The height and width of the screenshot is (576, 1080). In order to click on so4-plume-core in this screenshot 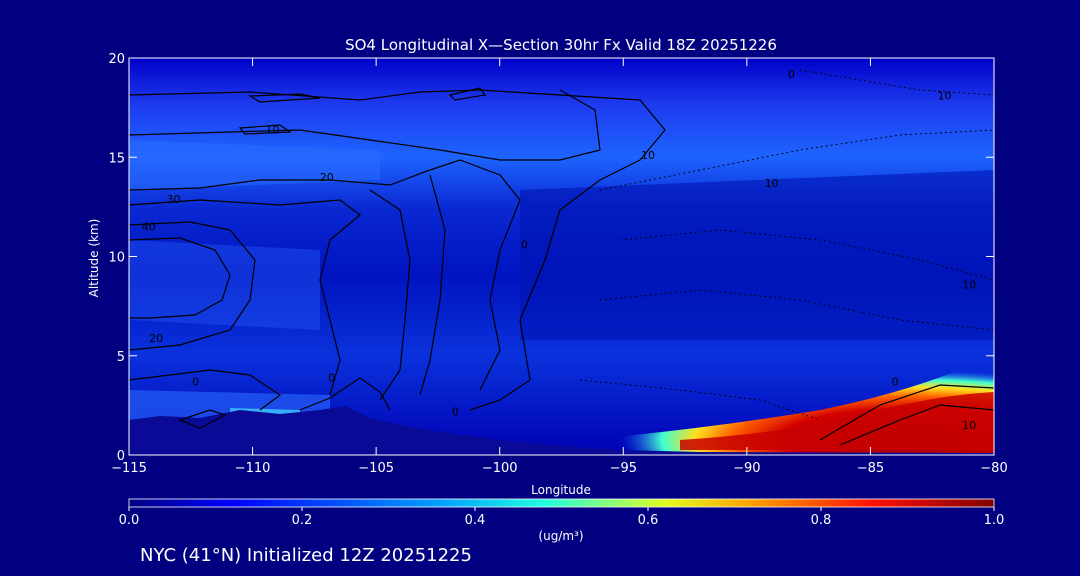, I will do `click(837, 421)`.